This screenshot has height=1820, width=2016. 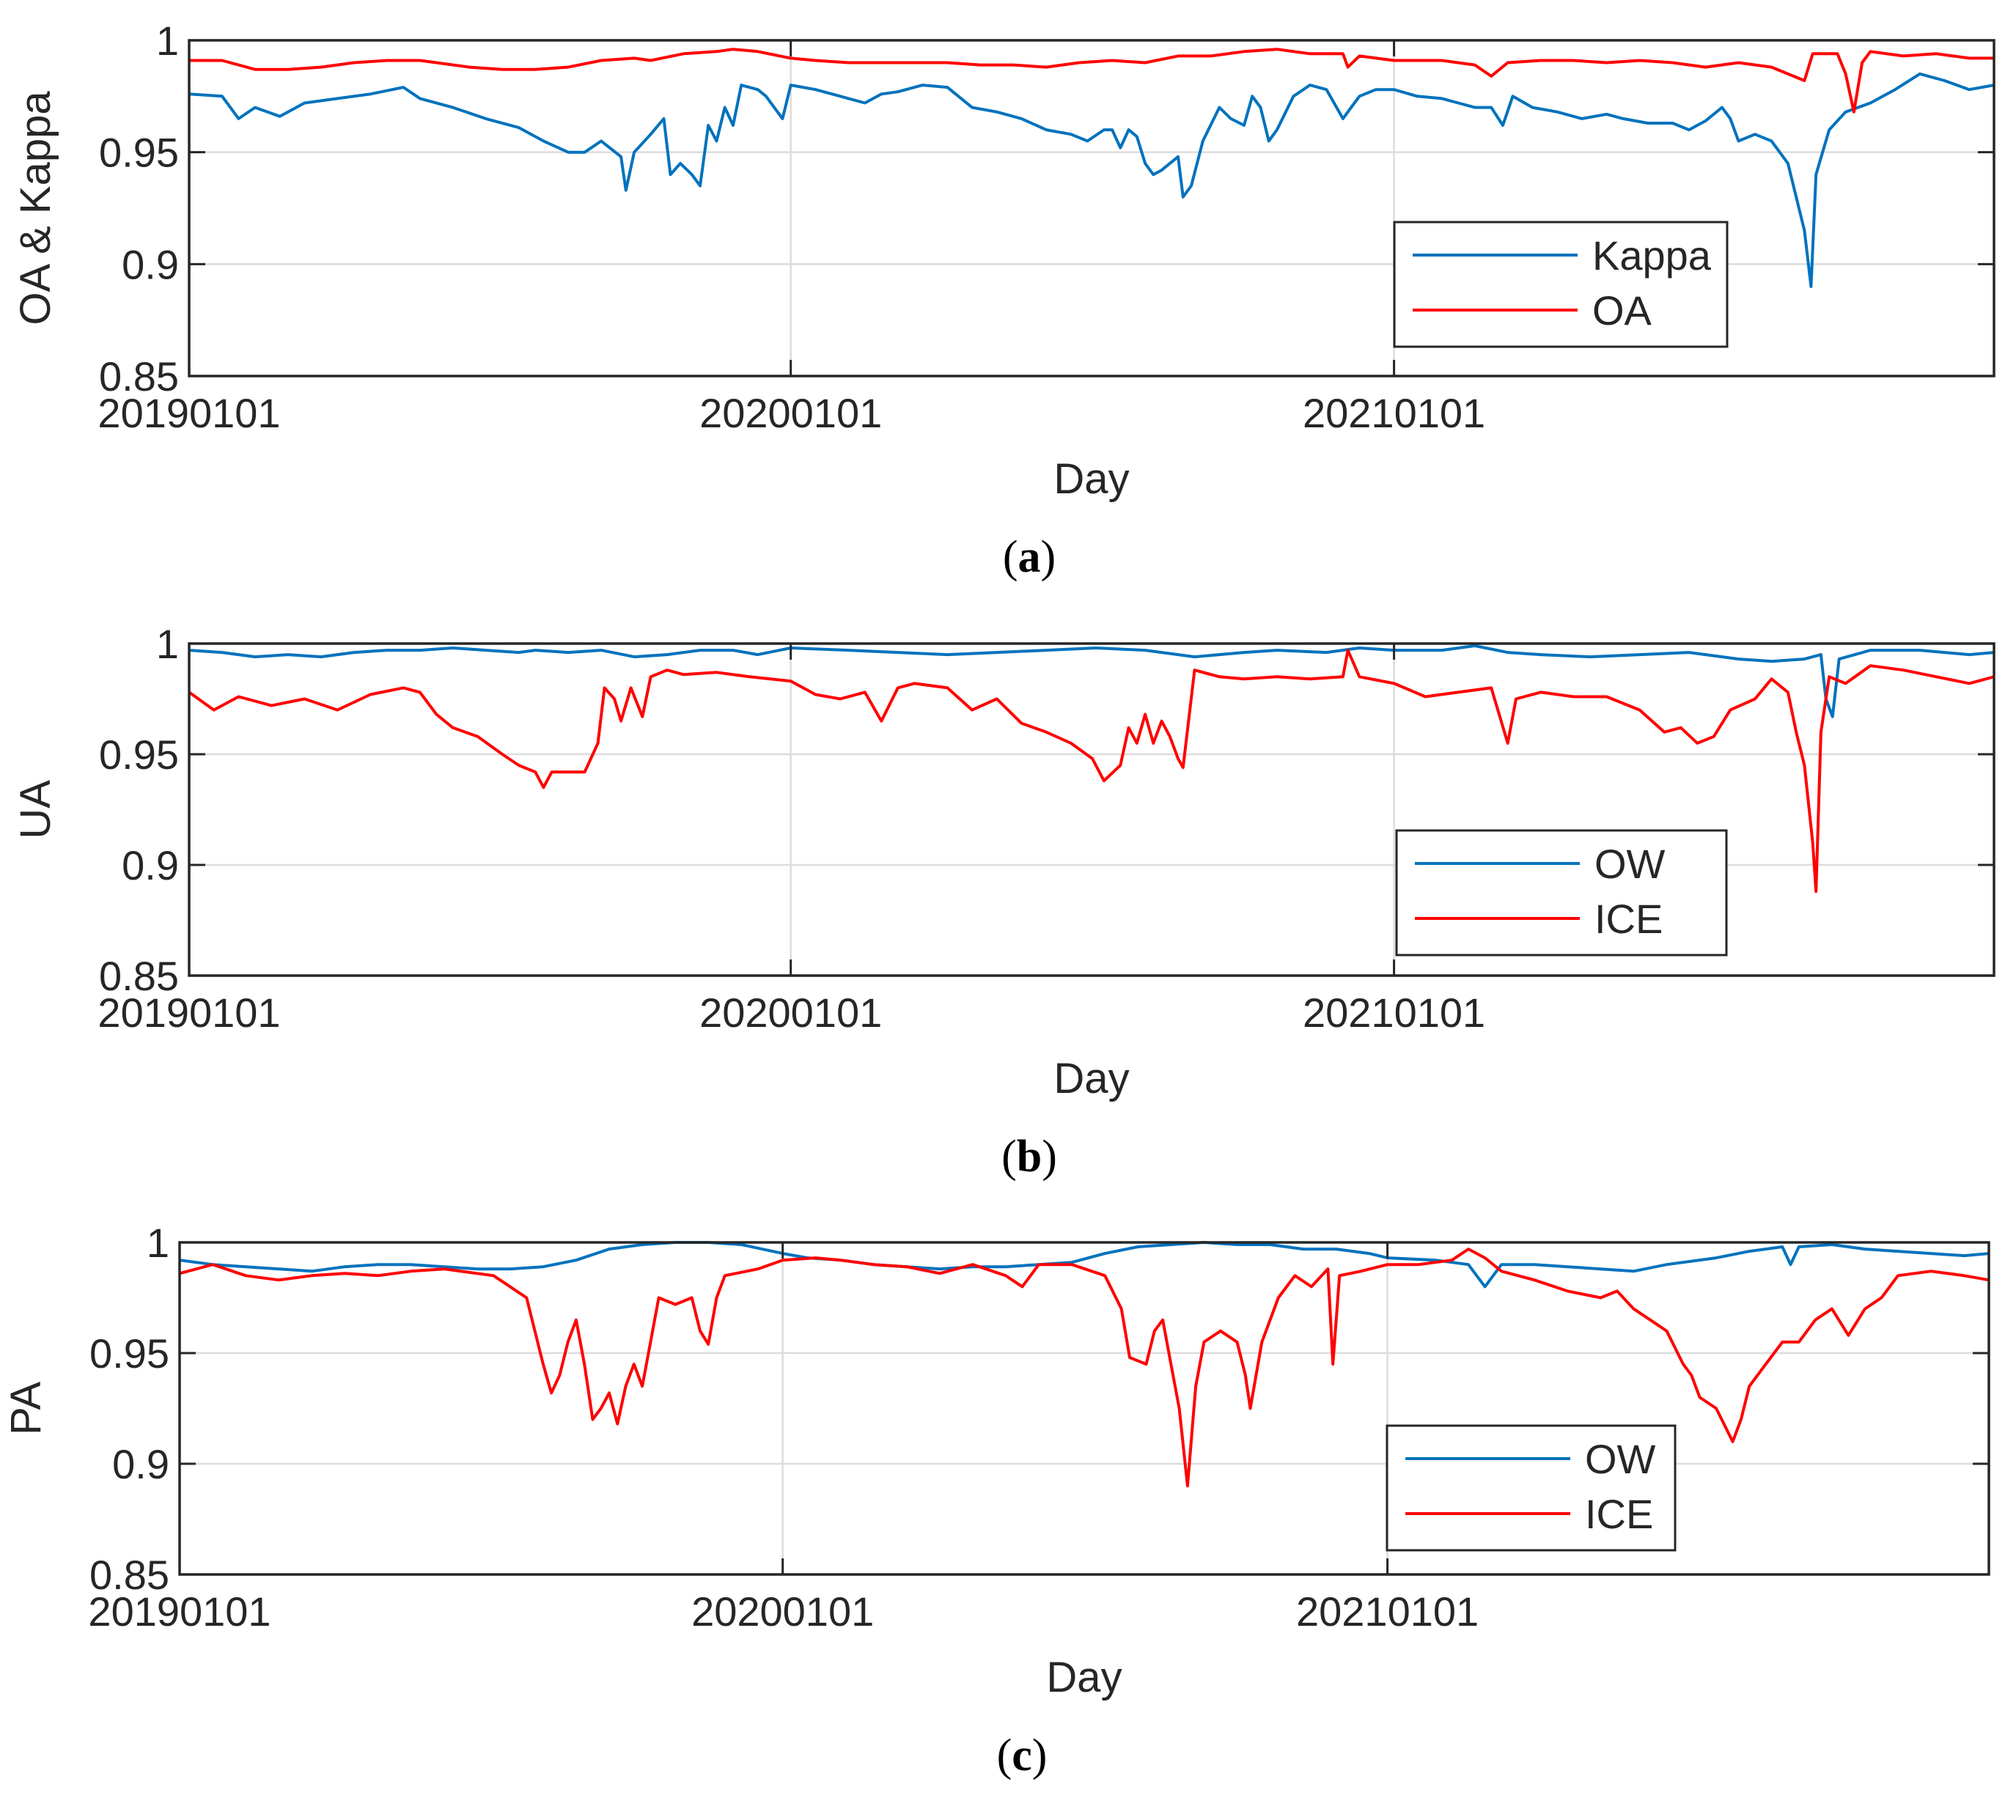 I want to click on panel-c-xtick-label-2: 20210101, so click(x=1387, y=1612).